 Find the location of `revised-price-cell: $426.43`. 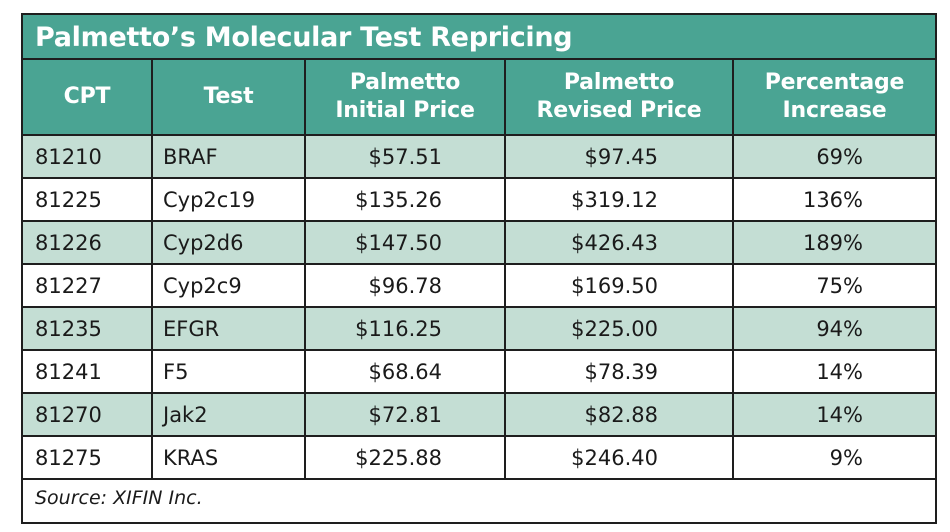

revised-price-cell: $426.43 is located at coordinates (618, 243).